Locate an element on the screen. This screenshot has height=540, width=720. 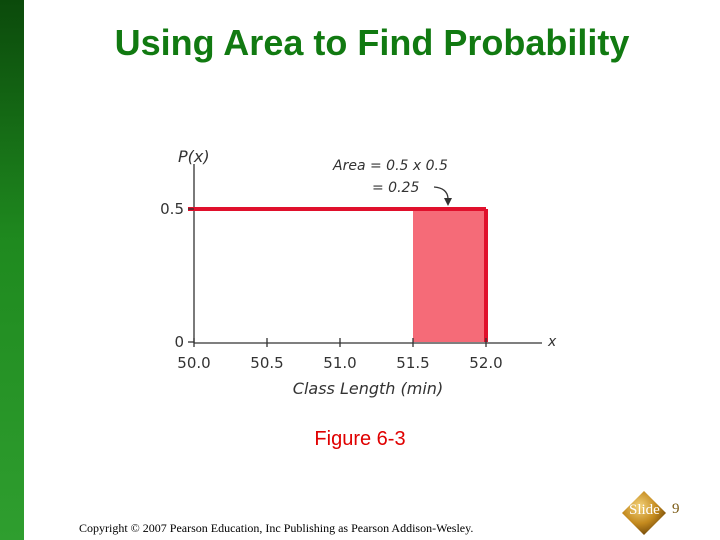
figure-caption: Figure 6-3 is located at coordinates (360, 439).